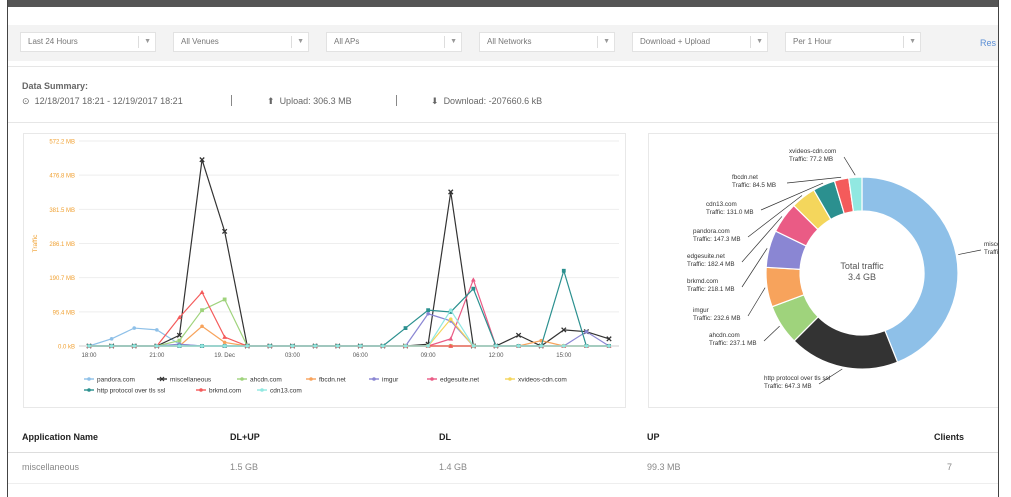 This screenshot has width=1011, height=497. I want to click on slice-traffic: Traffic: 1.5 GB, so click(991, 252).